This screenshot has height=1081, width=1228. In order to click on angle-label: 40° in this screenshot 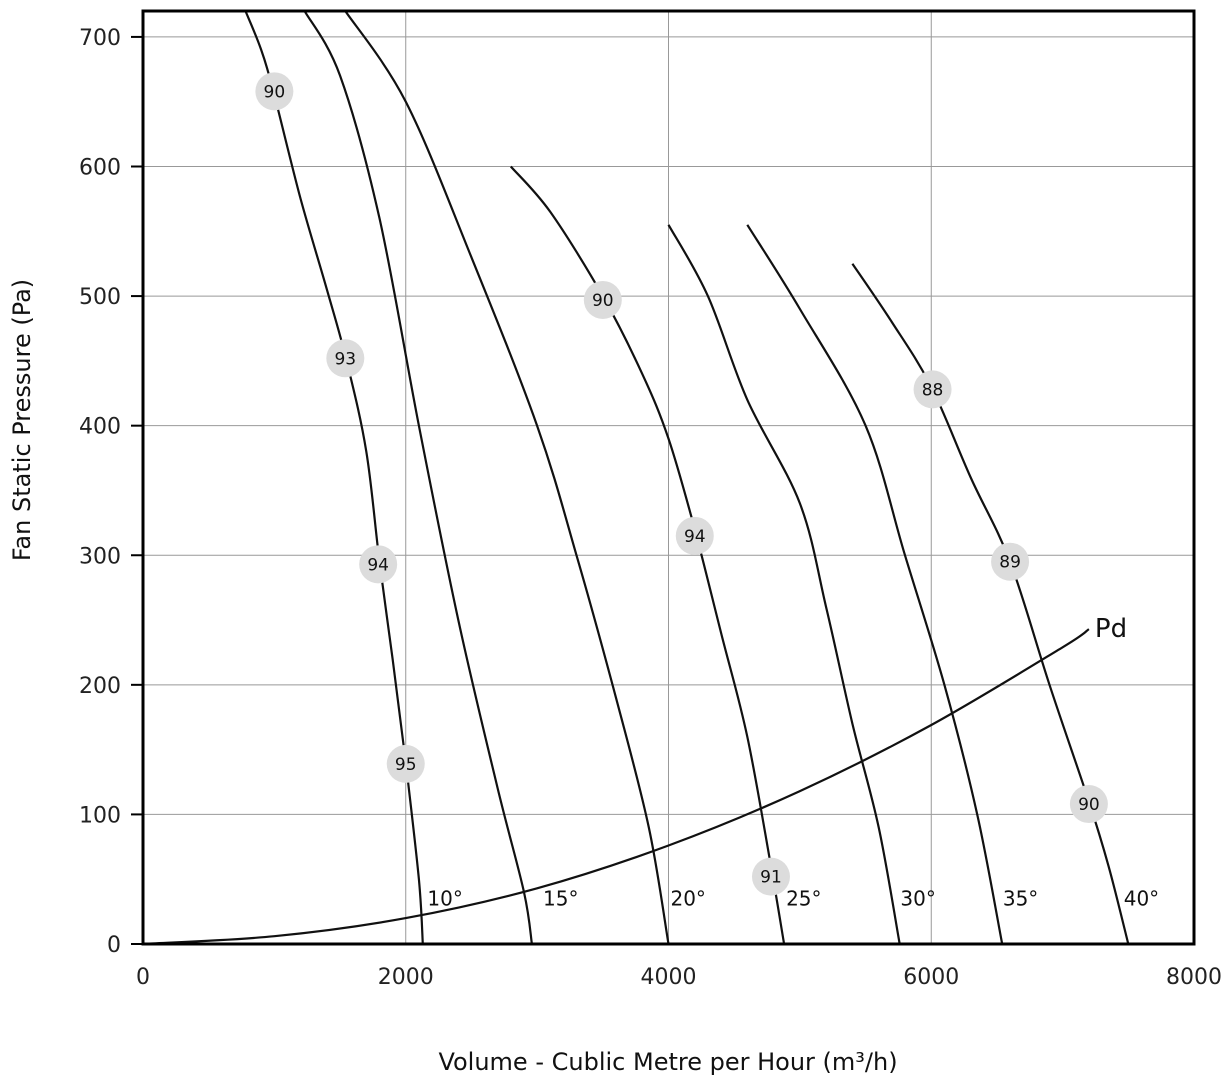, I will do `click(1141, 899)`.